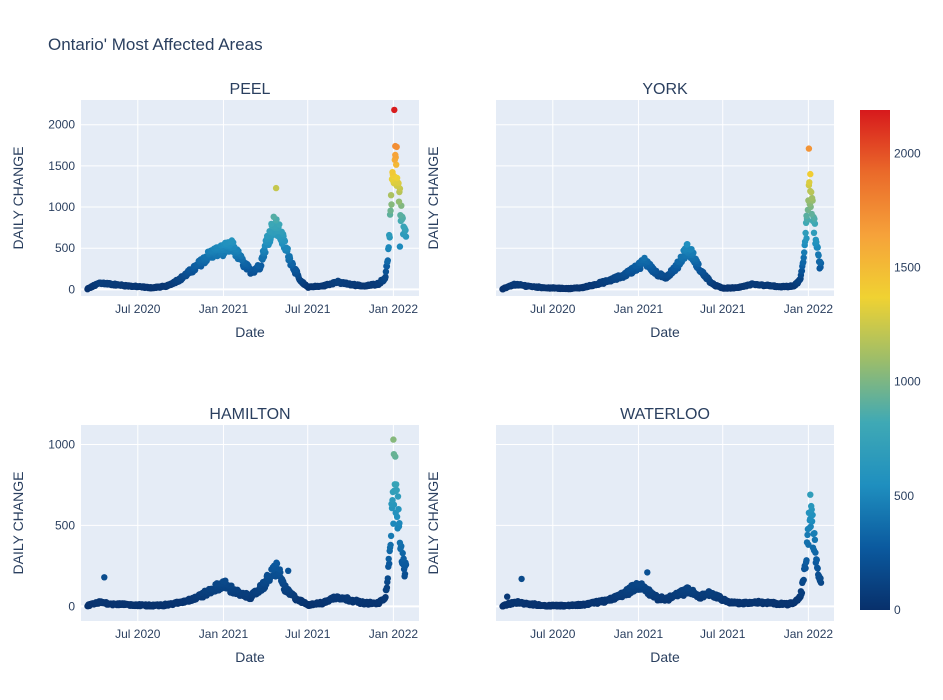 The height and width of the screenshot is (700, 943). I want to click on y-tick-label: 1500, so click(61, 166).